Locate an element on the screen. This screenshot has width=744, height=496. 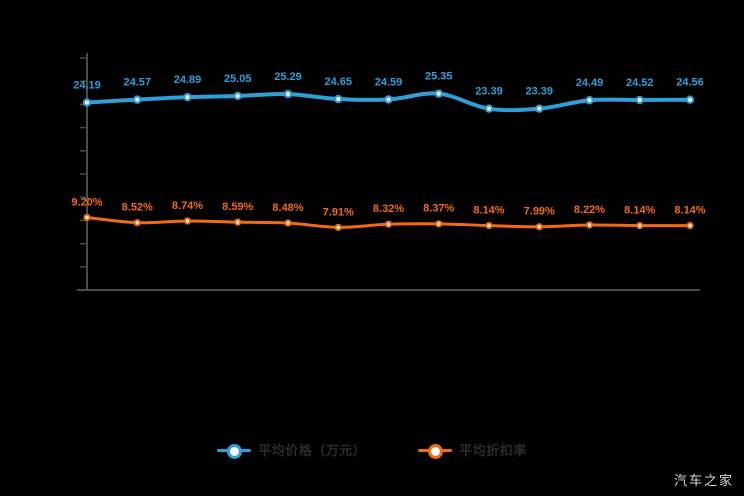
watermark: 汽车之家 is located at coordinates (703, 481).